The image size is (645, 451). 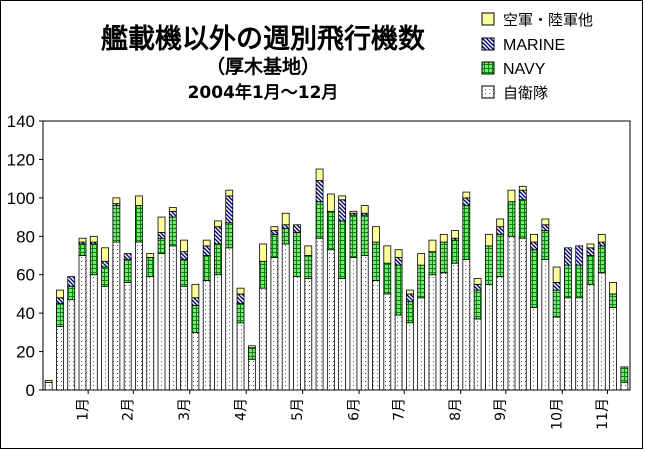 What do you see at coordinates (456, 409) in the screenshot?
I see `month-label: 8月` at bounding box center [456, 409].